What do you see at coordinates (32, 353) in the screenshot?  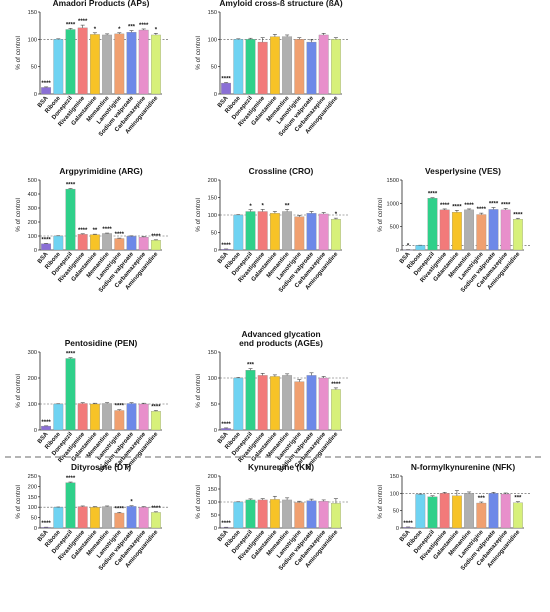 I see `y-tick-label: 300` at bounding box center [32, 353].